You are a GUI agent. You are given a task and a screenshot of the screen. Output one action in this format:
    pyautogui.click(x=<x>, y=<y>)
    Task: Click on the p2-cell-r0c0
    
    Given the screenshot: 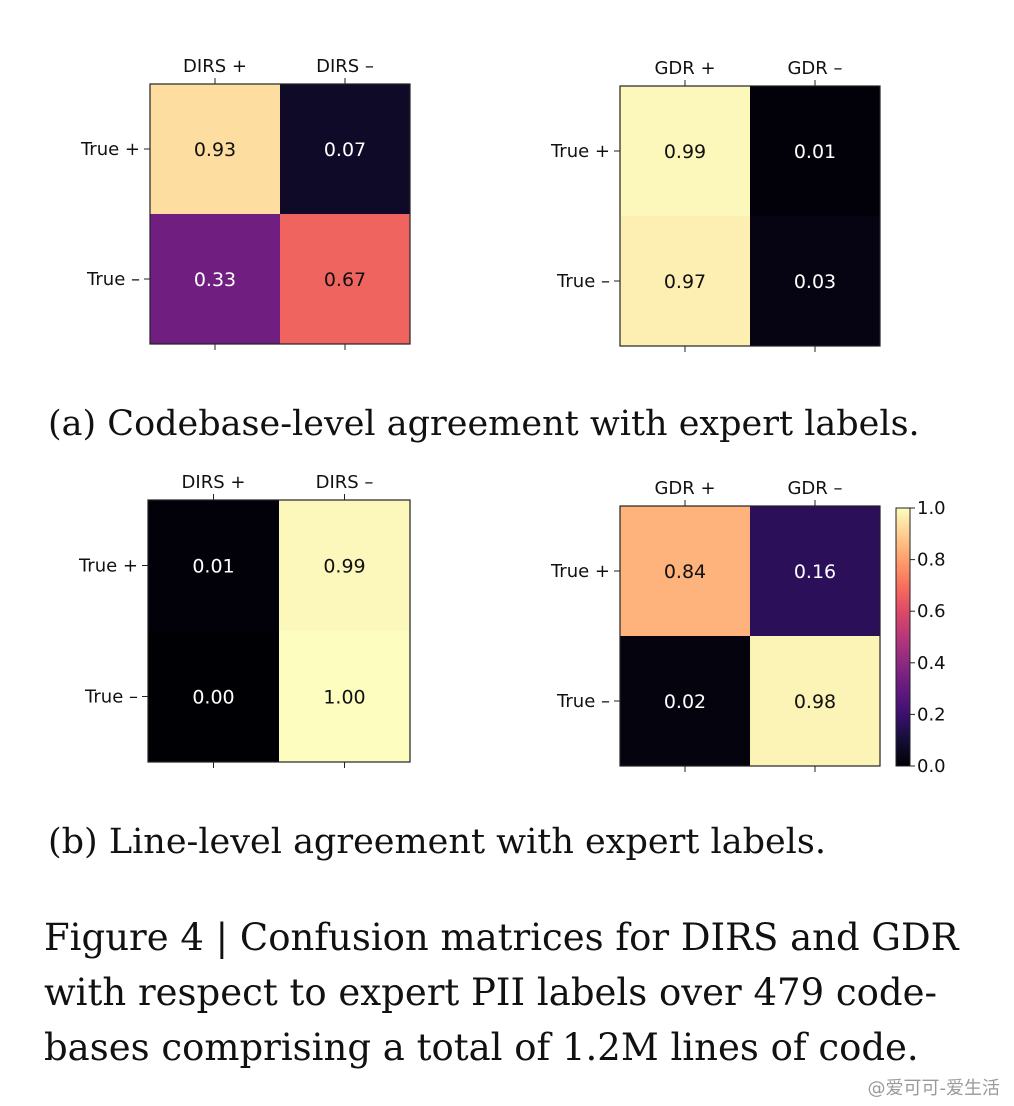 What is the action you would take?
    pyautogui.click(x=685, y=151)
    